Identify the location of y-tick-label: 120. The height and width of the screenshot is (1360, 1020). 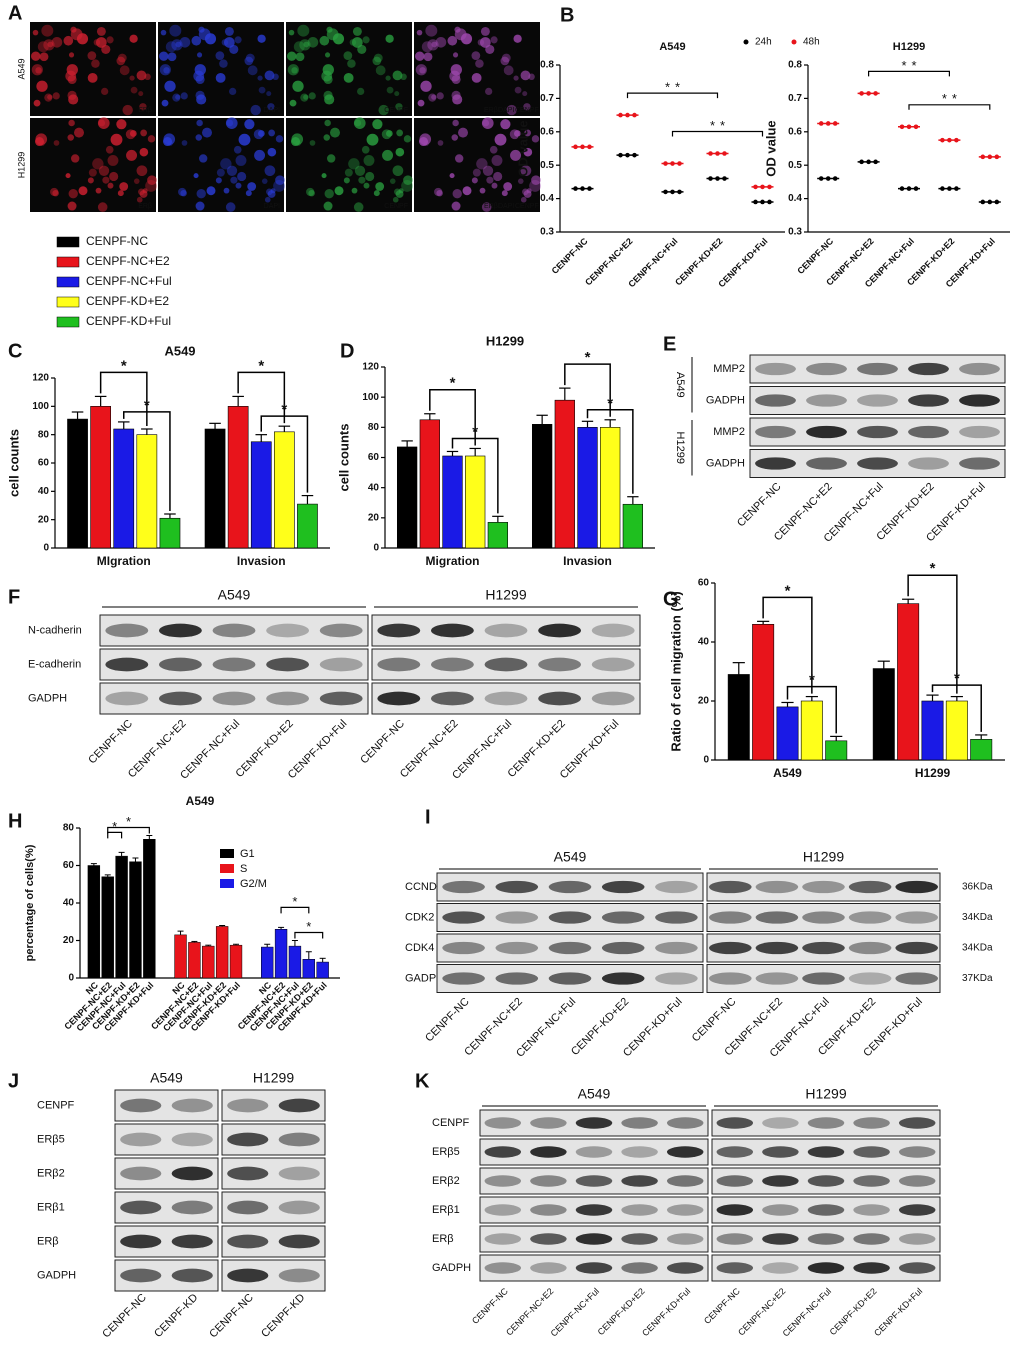
(370, 367).